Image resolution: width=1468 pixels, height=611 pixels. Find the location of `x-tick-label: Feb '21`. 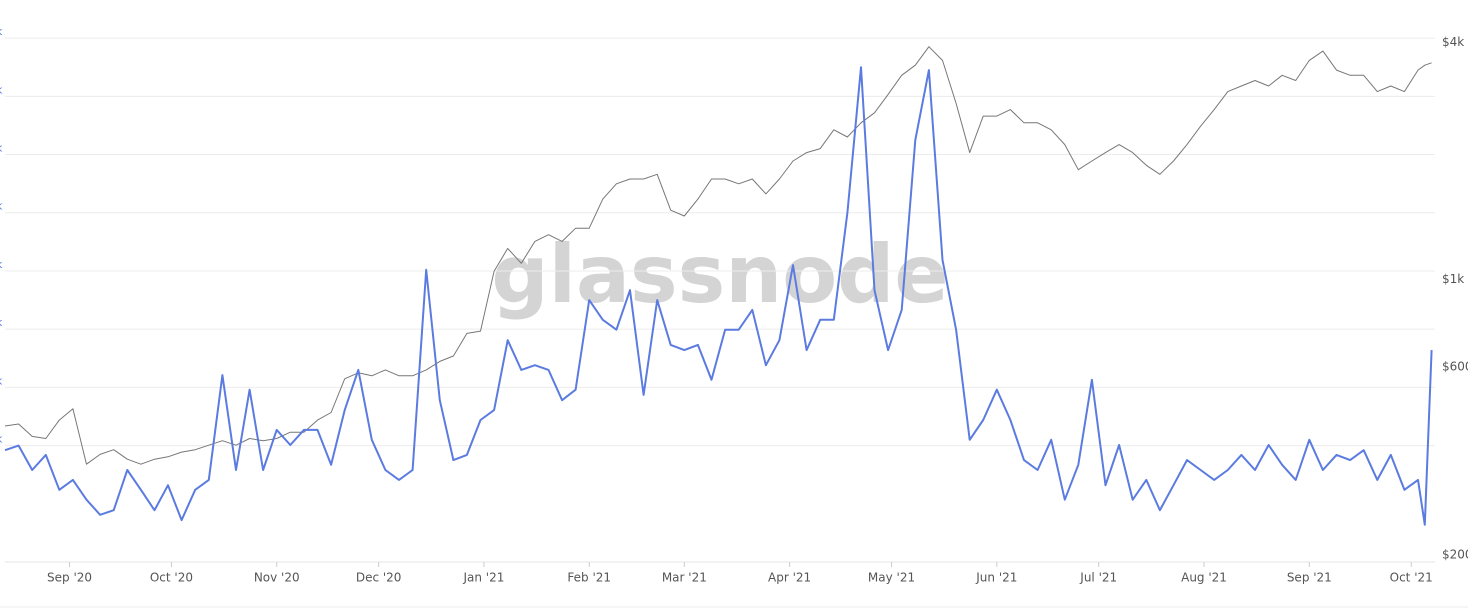

x-tick-label: Feb '21 is located at coordinates (589, 578).